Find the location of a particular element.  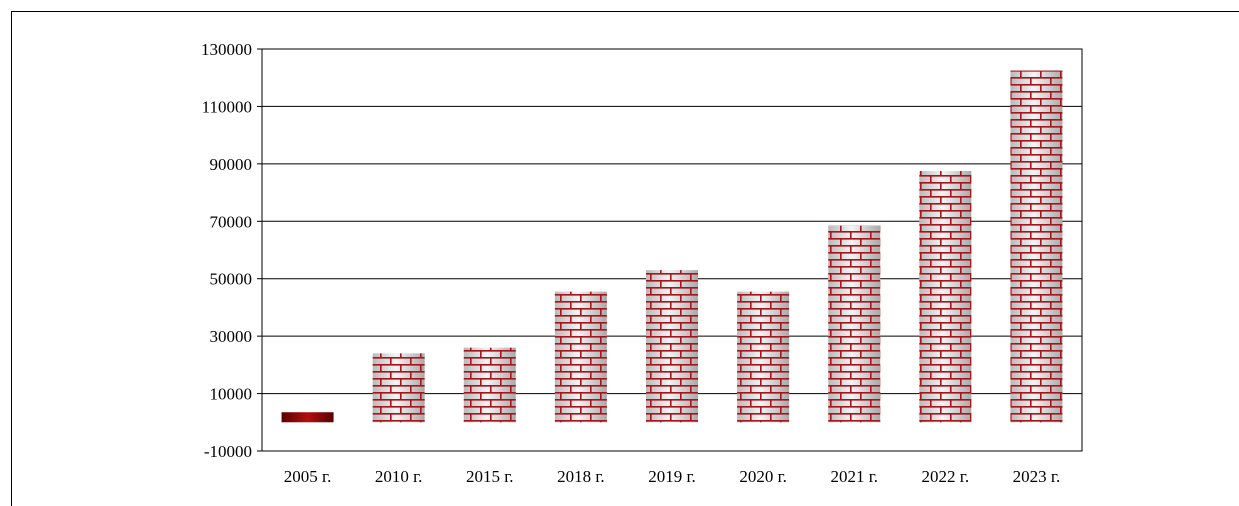

y-tick-label: 50000 is located at coordinates (231, 279).